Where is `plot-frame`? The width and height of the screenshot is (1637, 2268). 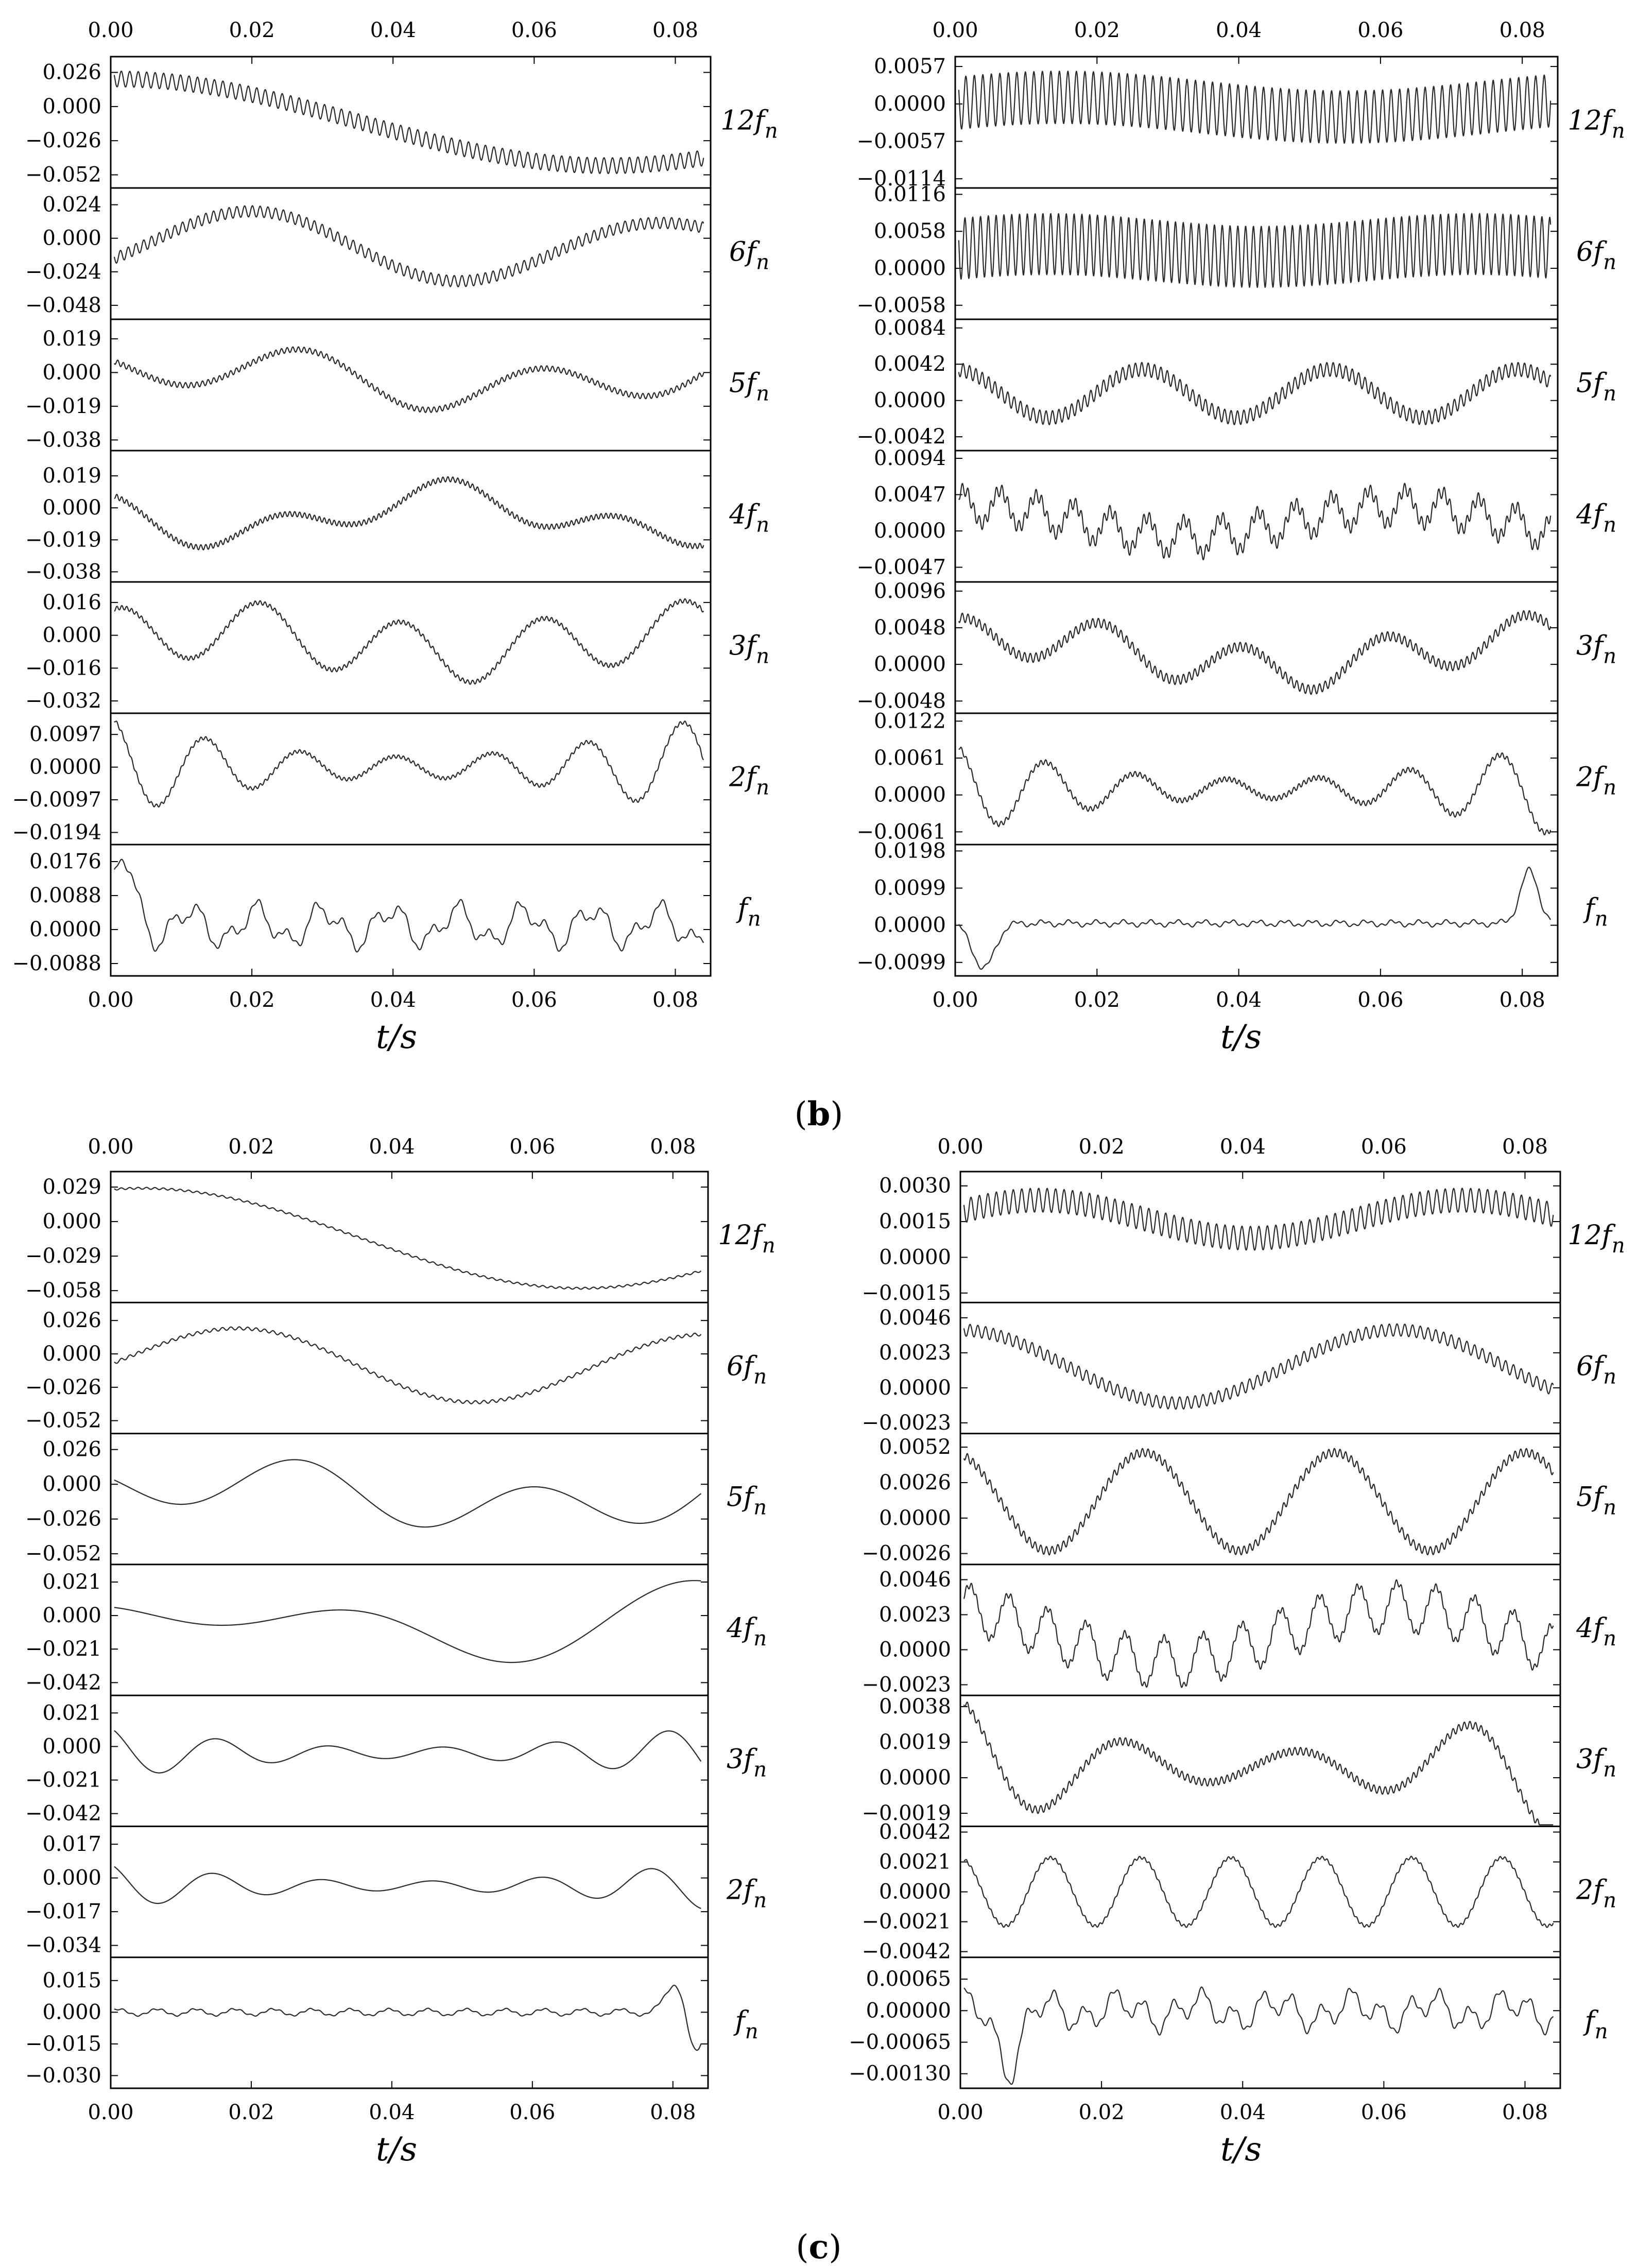 plot-frame is located at coordinates (1260, 1630).